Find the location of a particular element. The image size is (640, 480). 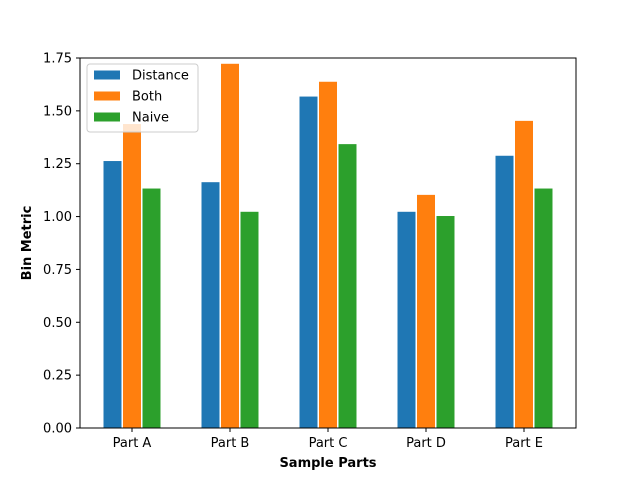

legend-label-both: Both is located at coordinates (147, 97).